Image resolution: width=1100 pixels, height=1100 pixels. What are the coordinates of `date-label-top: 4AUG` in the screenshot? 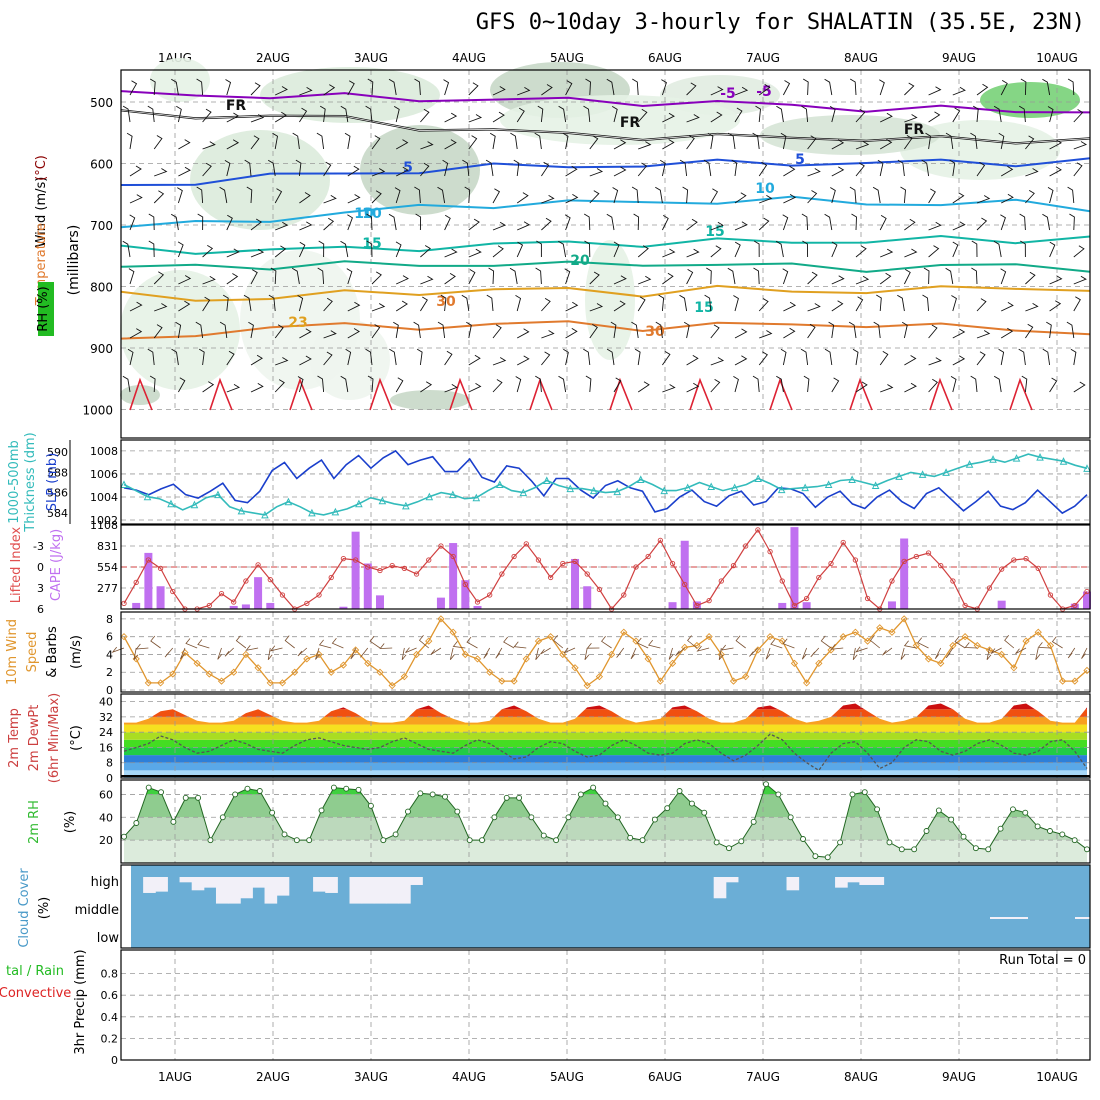 It's located at (469, 58).